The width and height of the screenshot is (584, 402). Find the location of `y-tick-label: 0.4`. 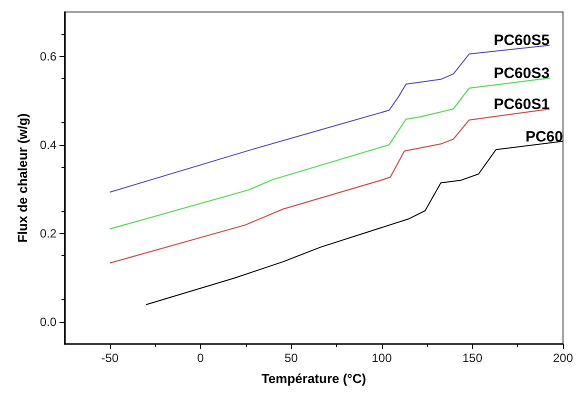

y-tick-label: 0.4 is located at coordinates (48, 145).